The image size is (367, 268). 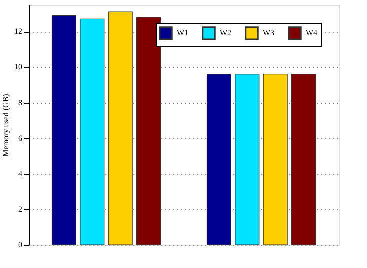 What do you see at coordinates (20, 138) in the screenshot?
I see `y-tick-label: 6` at bounding box center [20, 138].